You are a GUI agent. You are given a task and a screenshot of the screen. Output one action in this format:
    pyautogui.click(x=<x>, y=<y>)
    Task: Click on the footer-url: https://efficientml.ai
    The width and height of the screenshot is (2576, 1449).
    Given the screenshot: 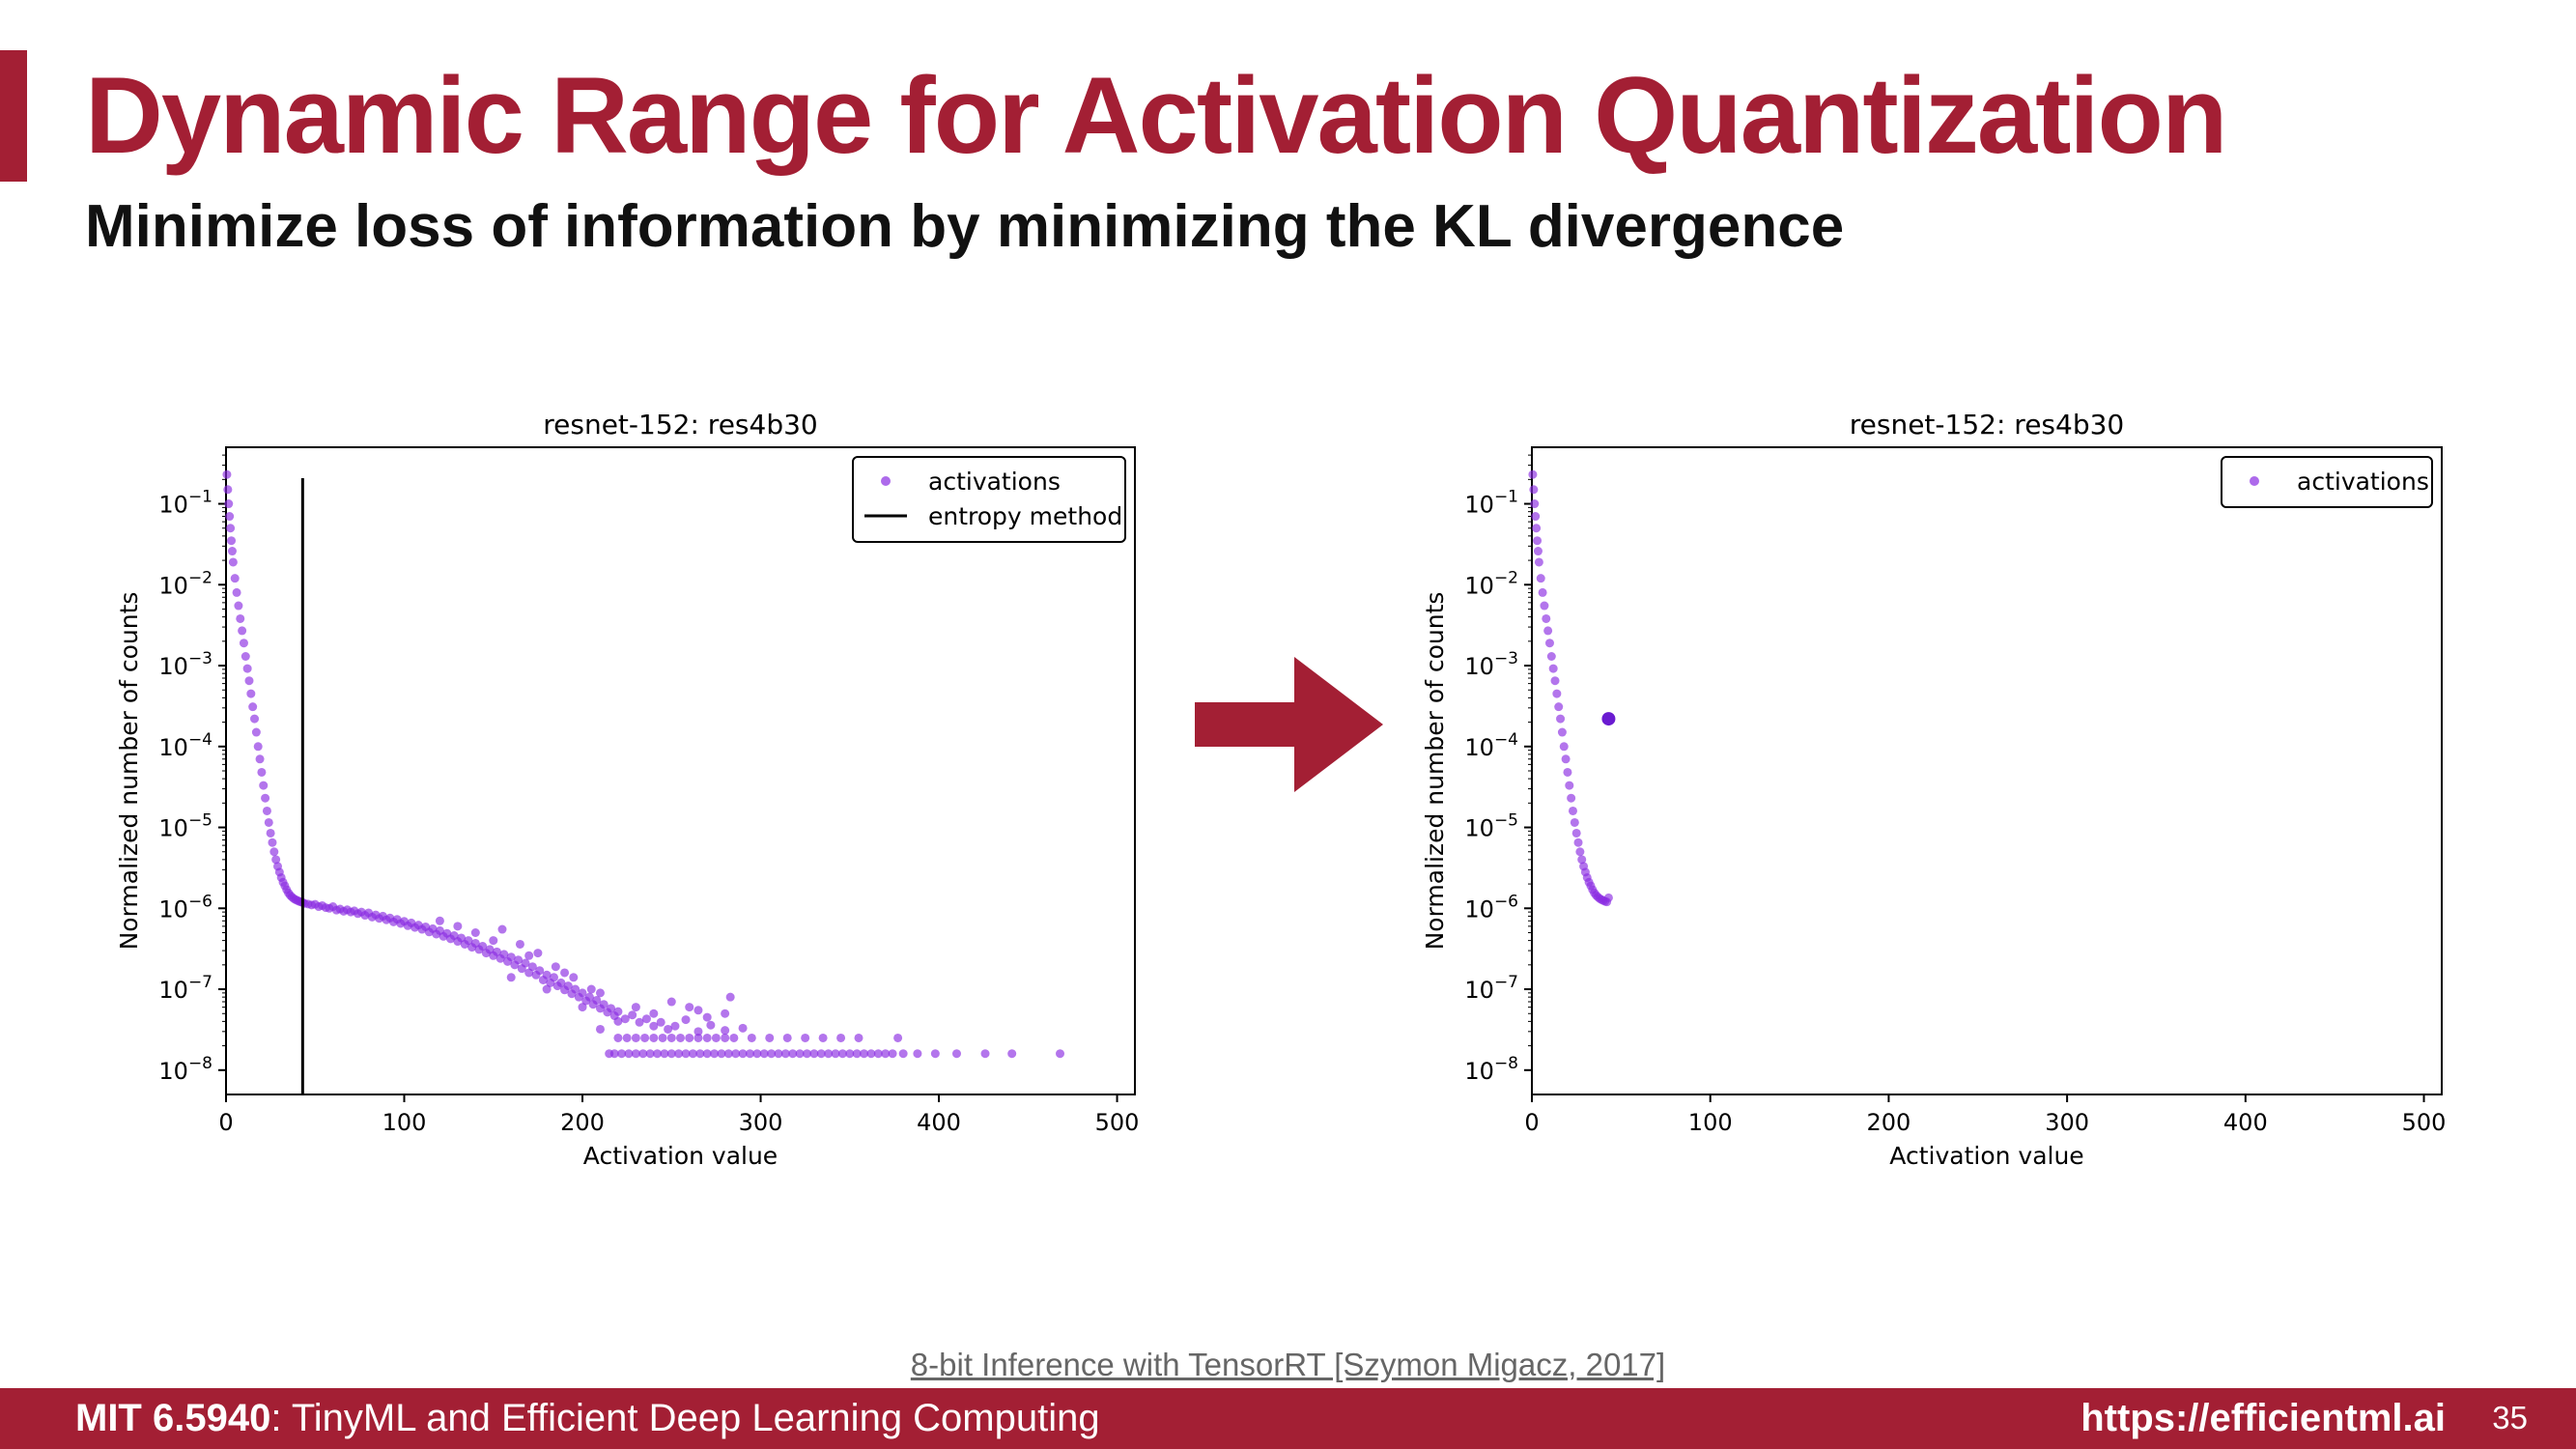 What is the action you would take?
    pyautogui.click(x=2263, y=1418)
    